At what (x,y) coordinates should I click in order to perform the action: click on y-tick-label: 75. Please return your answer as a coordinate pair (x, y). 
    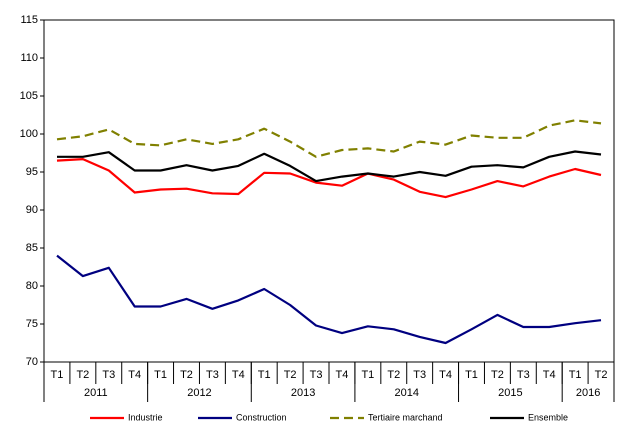
    Looking at the image, I should click on (32, 324).